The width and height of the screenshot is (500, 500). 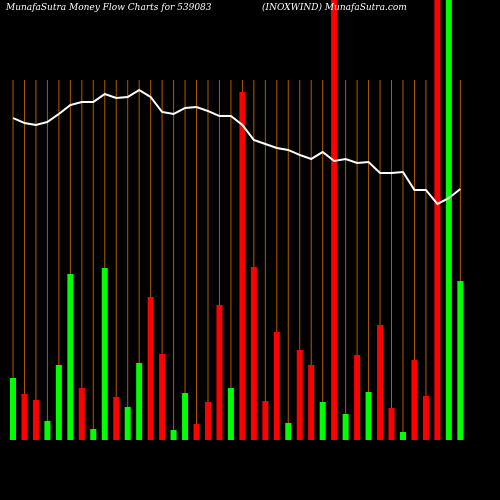 I want to click on chart-title: MunafaSutra Money Flow Charts for 539083, so click(x=108, y=8).